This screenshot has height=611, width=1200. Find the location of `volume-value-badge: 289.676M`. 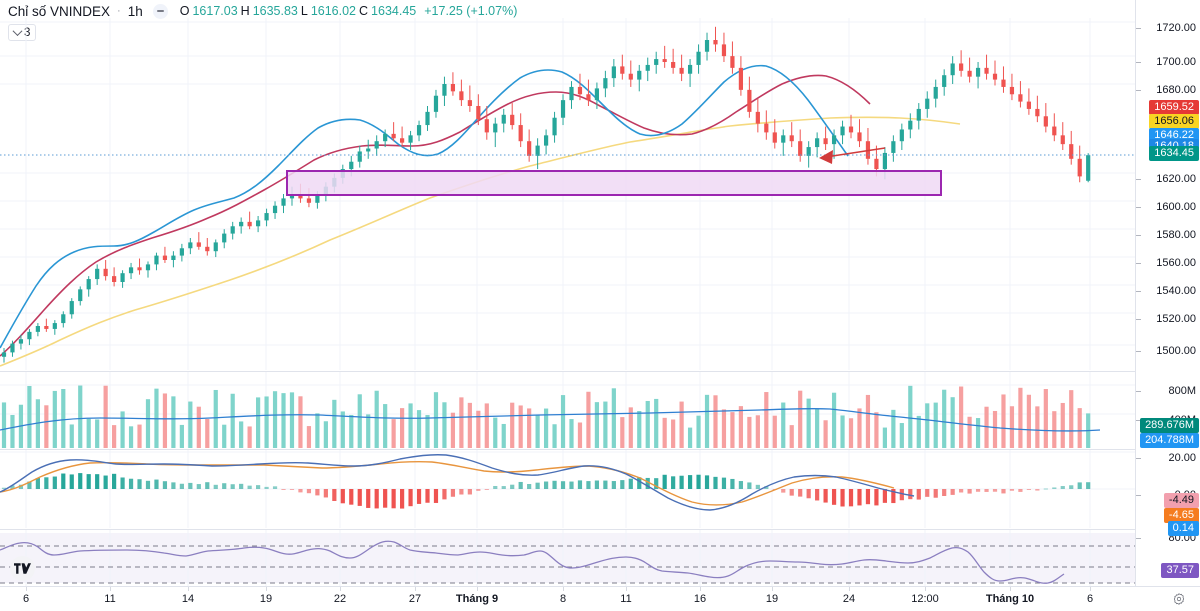

volume-value-badge: 289.676M is located at coordinates (1169, 425).